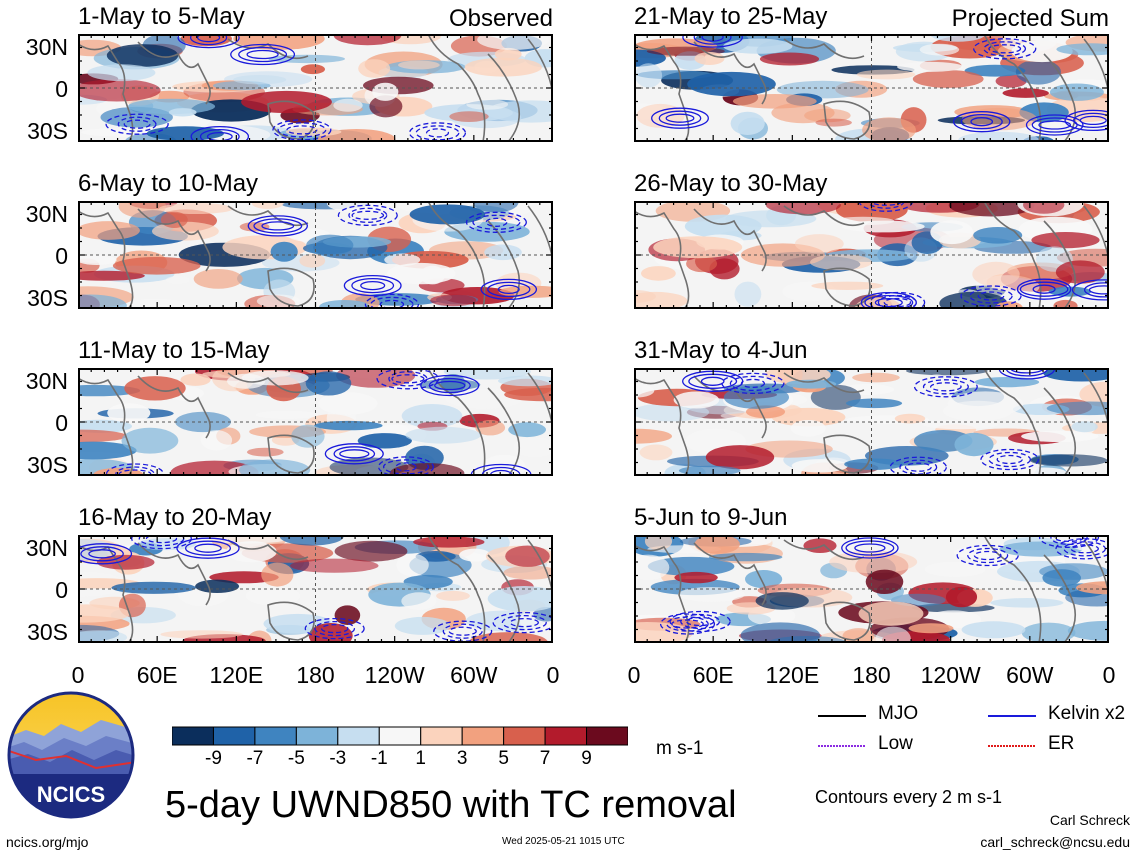 Image resolution: width=1135 pixels, height=856 pixels. I want to click on panel-title: 16-May to 20-May, so click(175, 517).